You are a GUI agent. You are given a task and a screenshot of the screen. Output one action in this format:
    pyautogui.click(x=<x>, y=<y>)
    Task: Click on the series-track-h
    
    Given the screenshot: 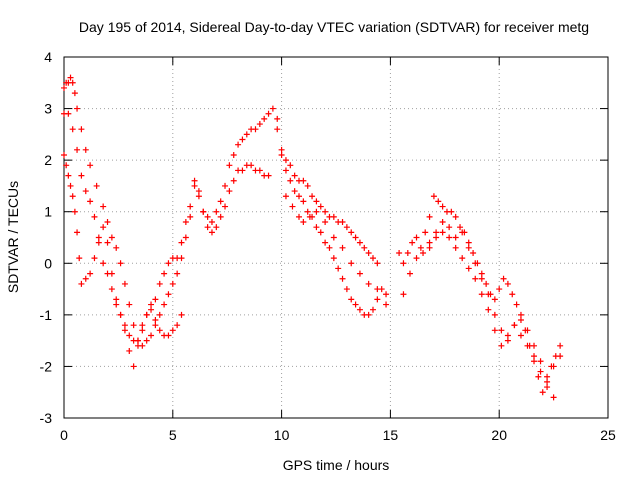 What is the action you would take?
    pyautogui.click(x=482, y=304)
    